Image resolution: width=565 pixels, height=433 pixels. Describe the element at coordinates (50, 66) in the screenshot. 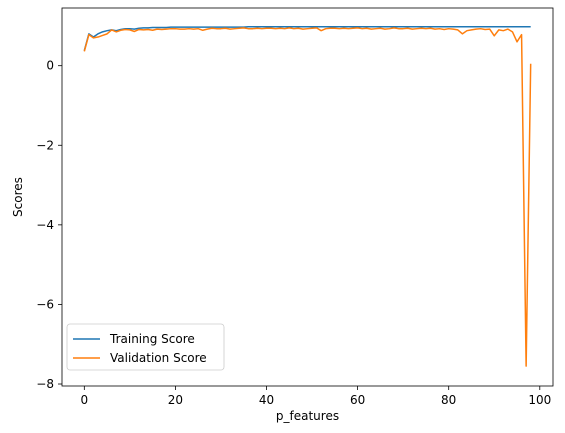

I see `y-tick-label: 0` at that location.